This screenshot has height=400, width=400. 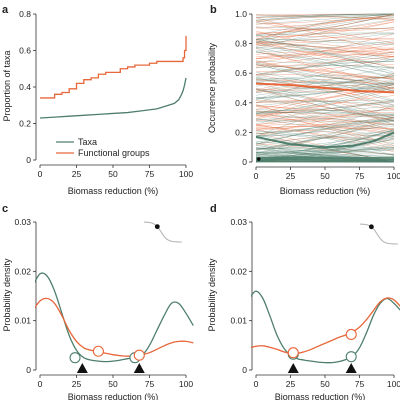 I want to click on panel-b-y-tick-label: 0.8, so click(x=241, y=44).